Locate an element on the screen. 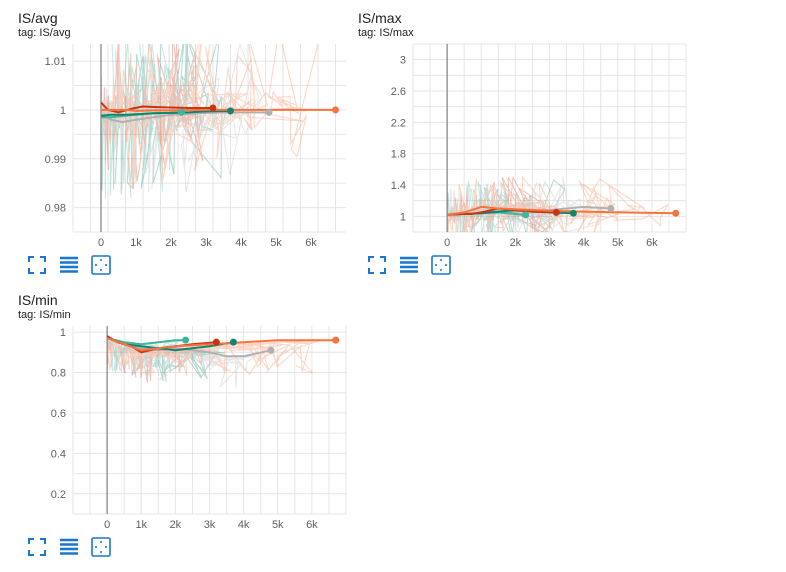  chart-title: IS/avg is located at coordinates (38, 18).